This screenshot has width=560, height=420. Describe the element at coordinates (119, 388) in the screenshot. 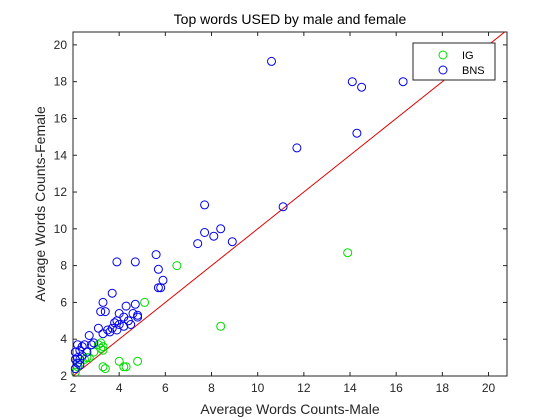

I see `x-tick-label: 4` at that location.